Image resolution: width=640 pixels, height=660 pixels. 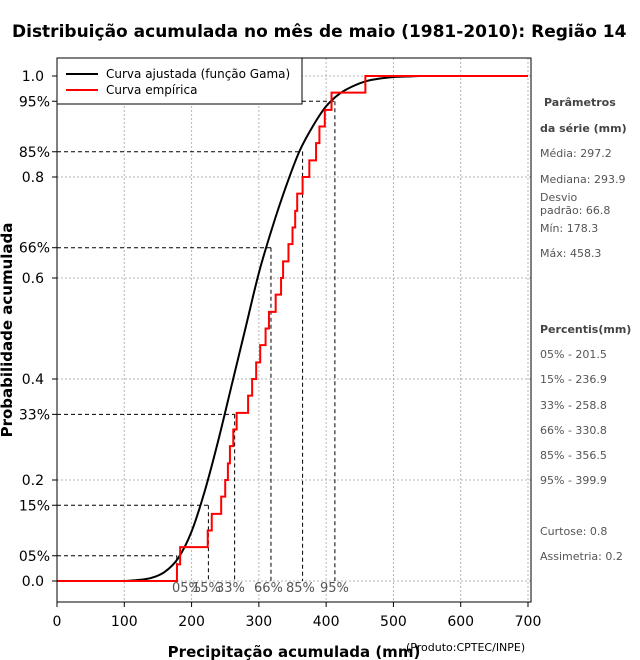 I want to click on y-tick-label: 1.0, so click(x=33, y=77).